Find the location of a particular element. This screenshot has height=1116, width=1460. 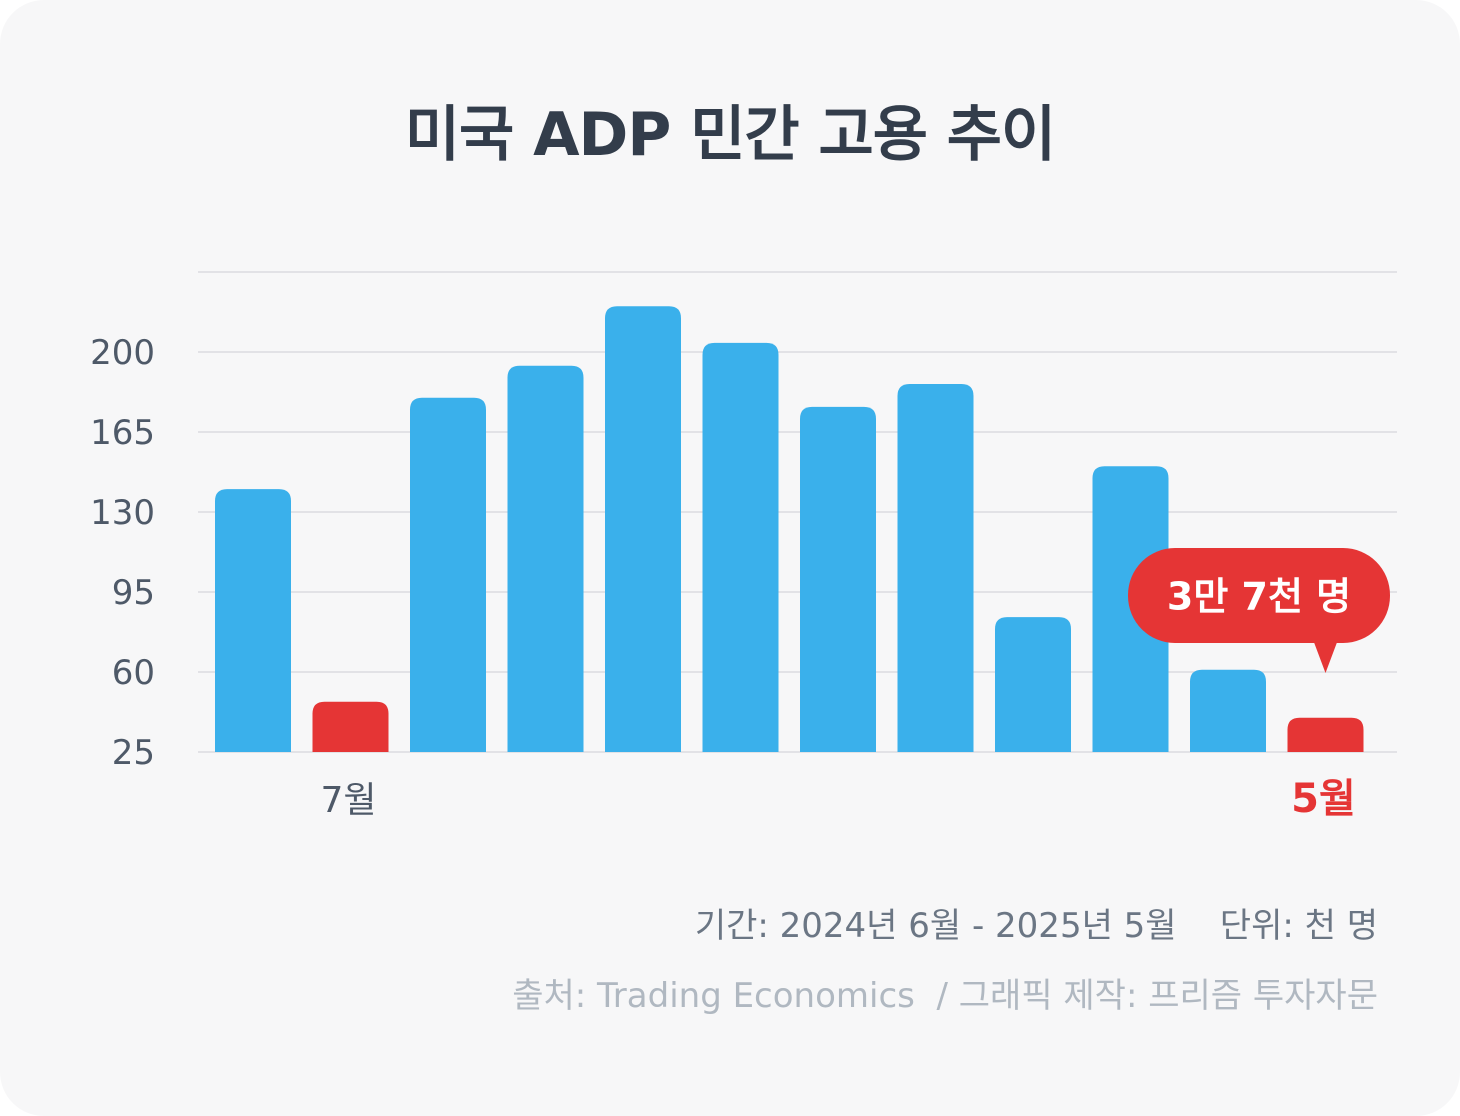

x-axis: 7월 5월 is located at coordinates (837, 799).